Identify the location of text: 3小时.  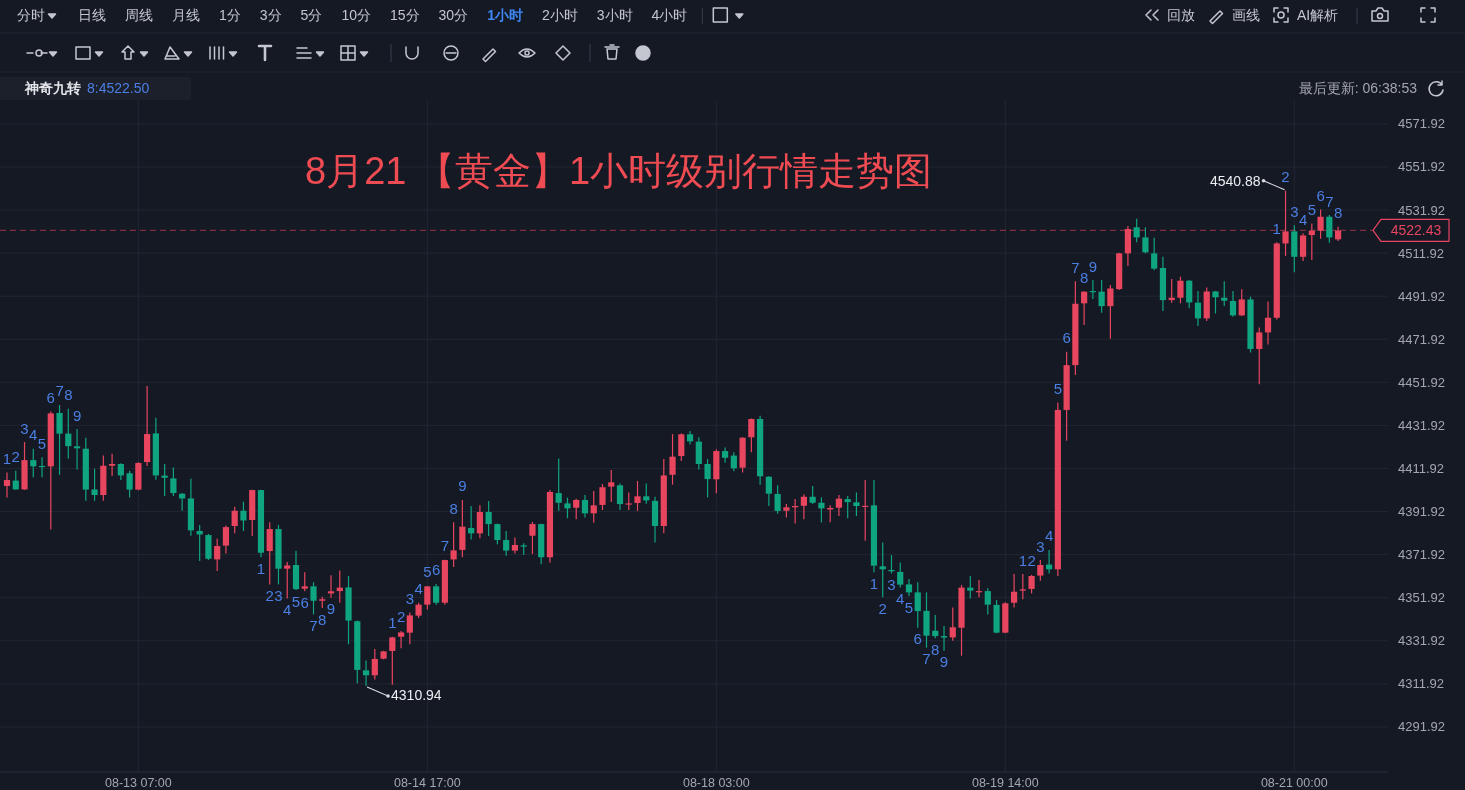
(614, 15).